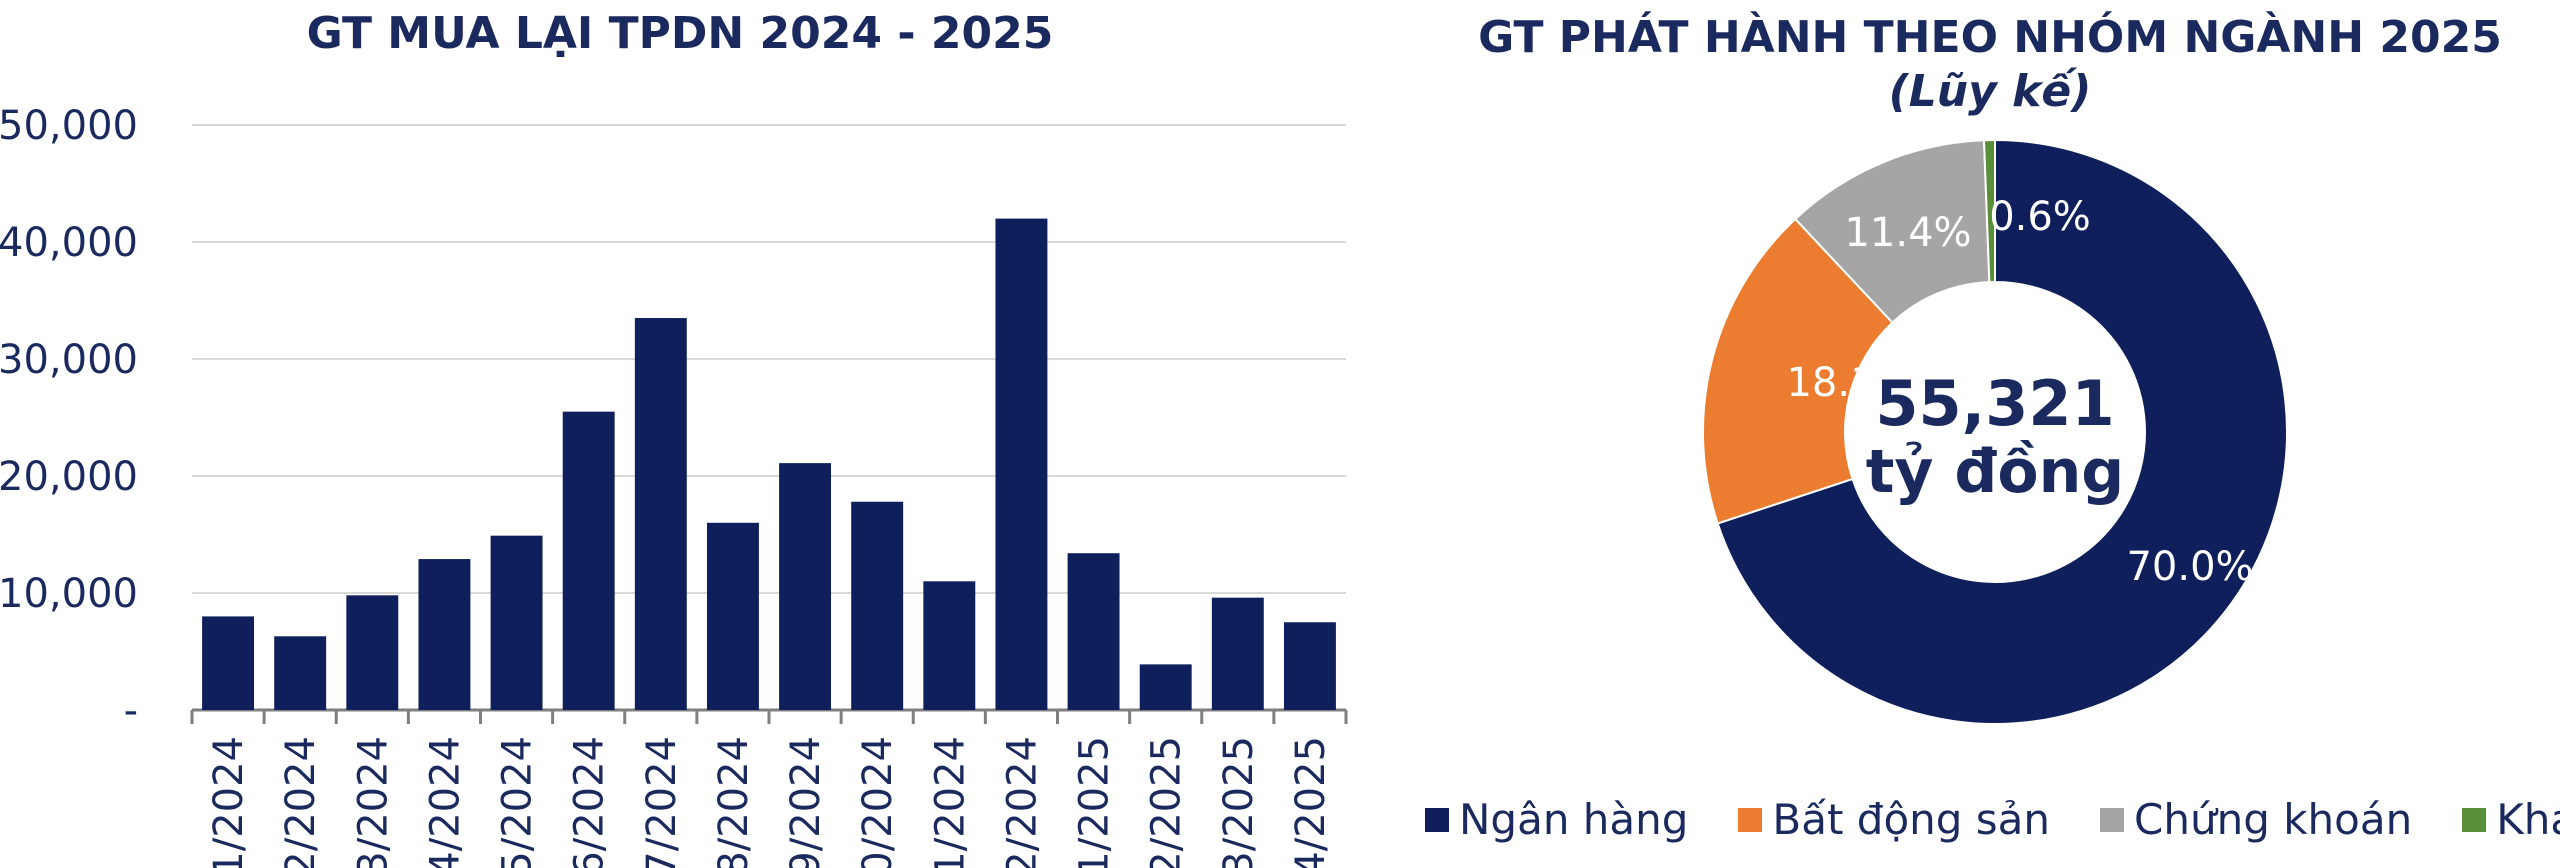  Describe the element at coordinates (131, 711) in the screenshot. I see `y-tick-label: -` at that location.